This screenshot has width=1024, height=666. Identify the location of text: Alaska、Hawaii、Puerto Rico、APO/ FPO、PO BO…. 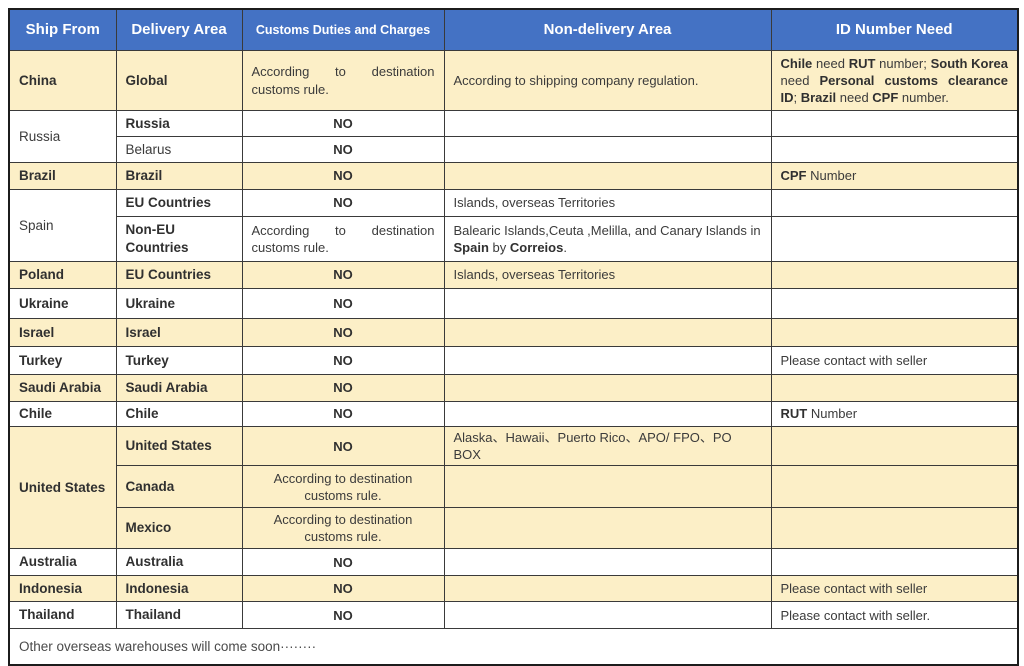
(592, 446).